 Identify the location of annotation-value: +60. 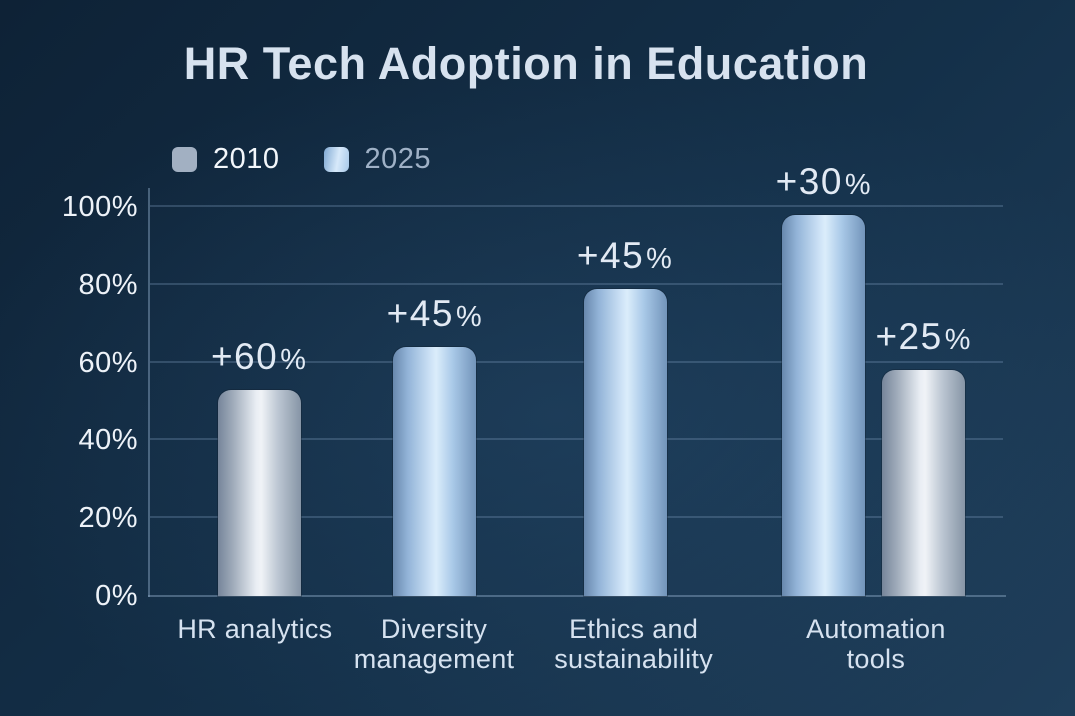
(244, 356).